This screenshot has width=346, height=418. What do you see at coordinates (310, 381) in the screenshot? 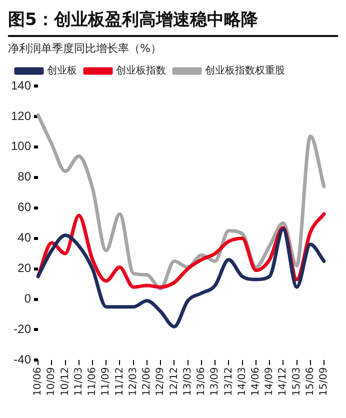
I see `x-tick-label: 15/06` at bounding box center [310, 381].